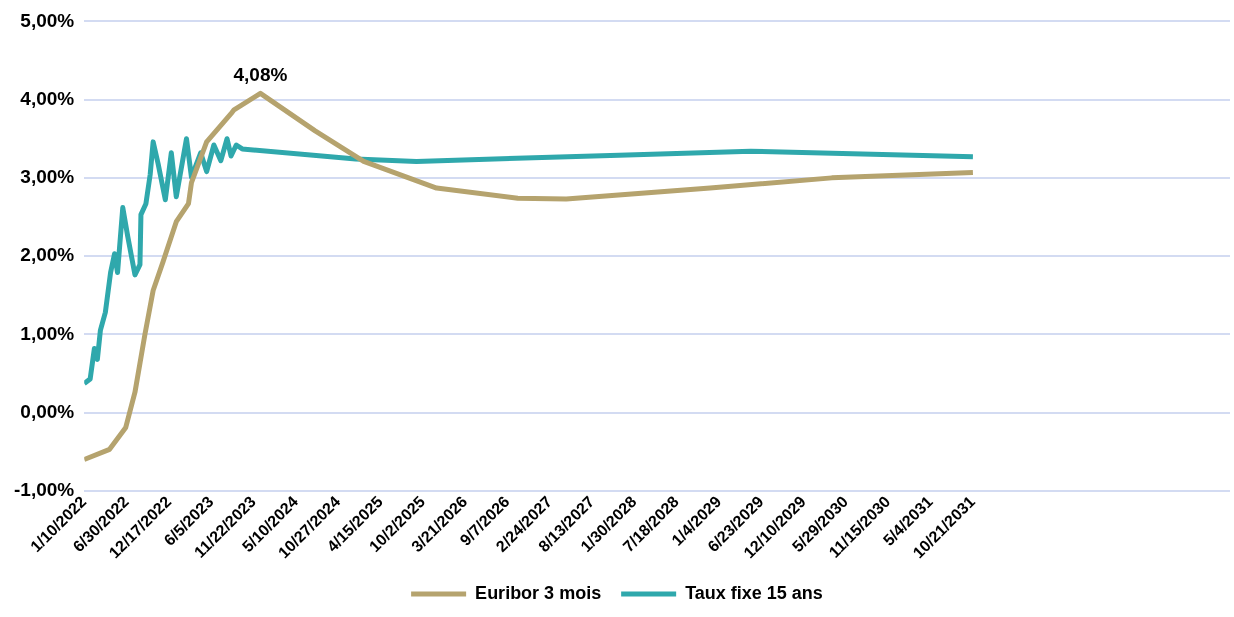 This screenshot has height=617, width=1234. Describe the element at coordinates (47, 411) in the screenshot. I see `y-tick-label: 0,00%` at that location.